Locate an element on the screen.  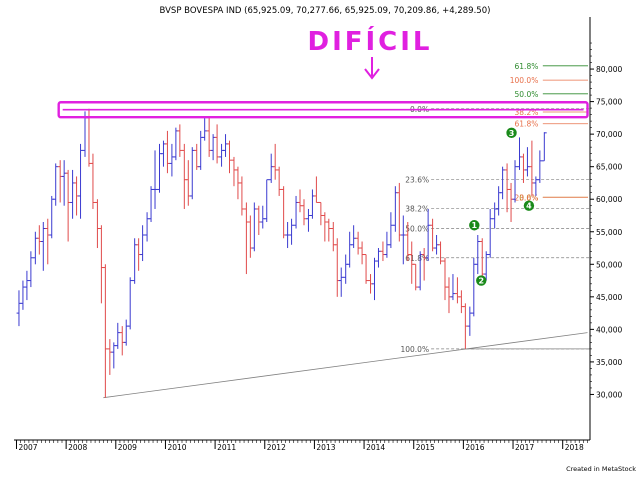
y-tick-label: 45,000 is located at coordinates (609, 297).